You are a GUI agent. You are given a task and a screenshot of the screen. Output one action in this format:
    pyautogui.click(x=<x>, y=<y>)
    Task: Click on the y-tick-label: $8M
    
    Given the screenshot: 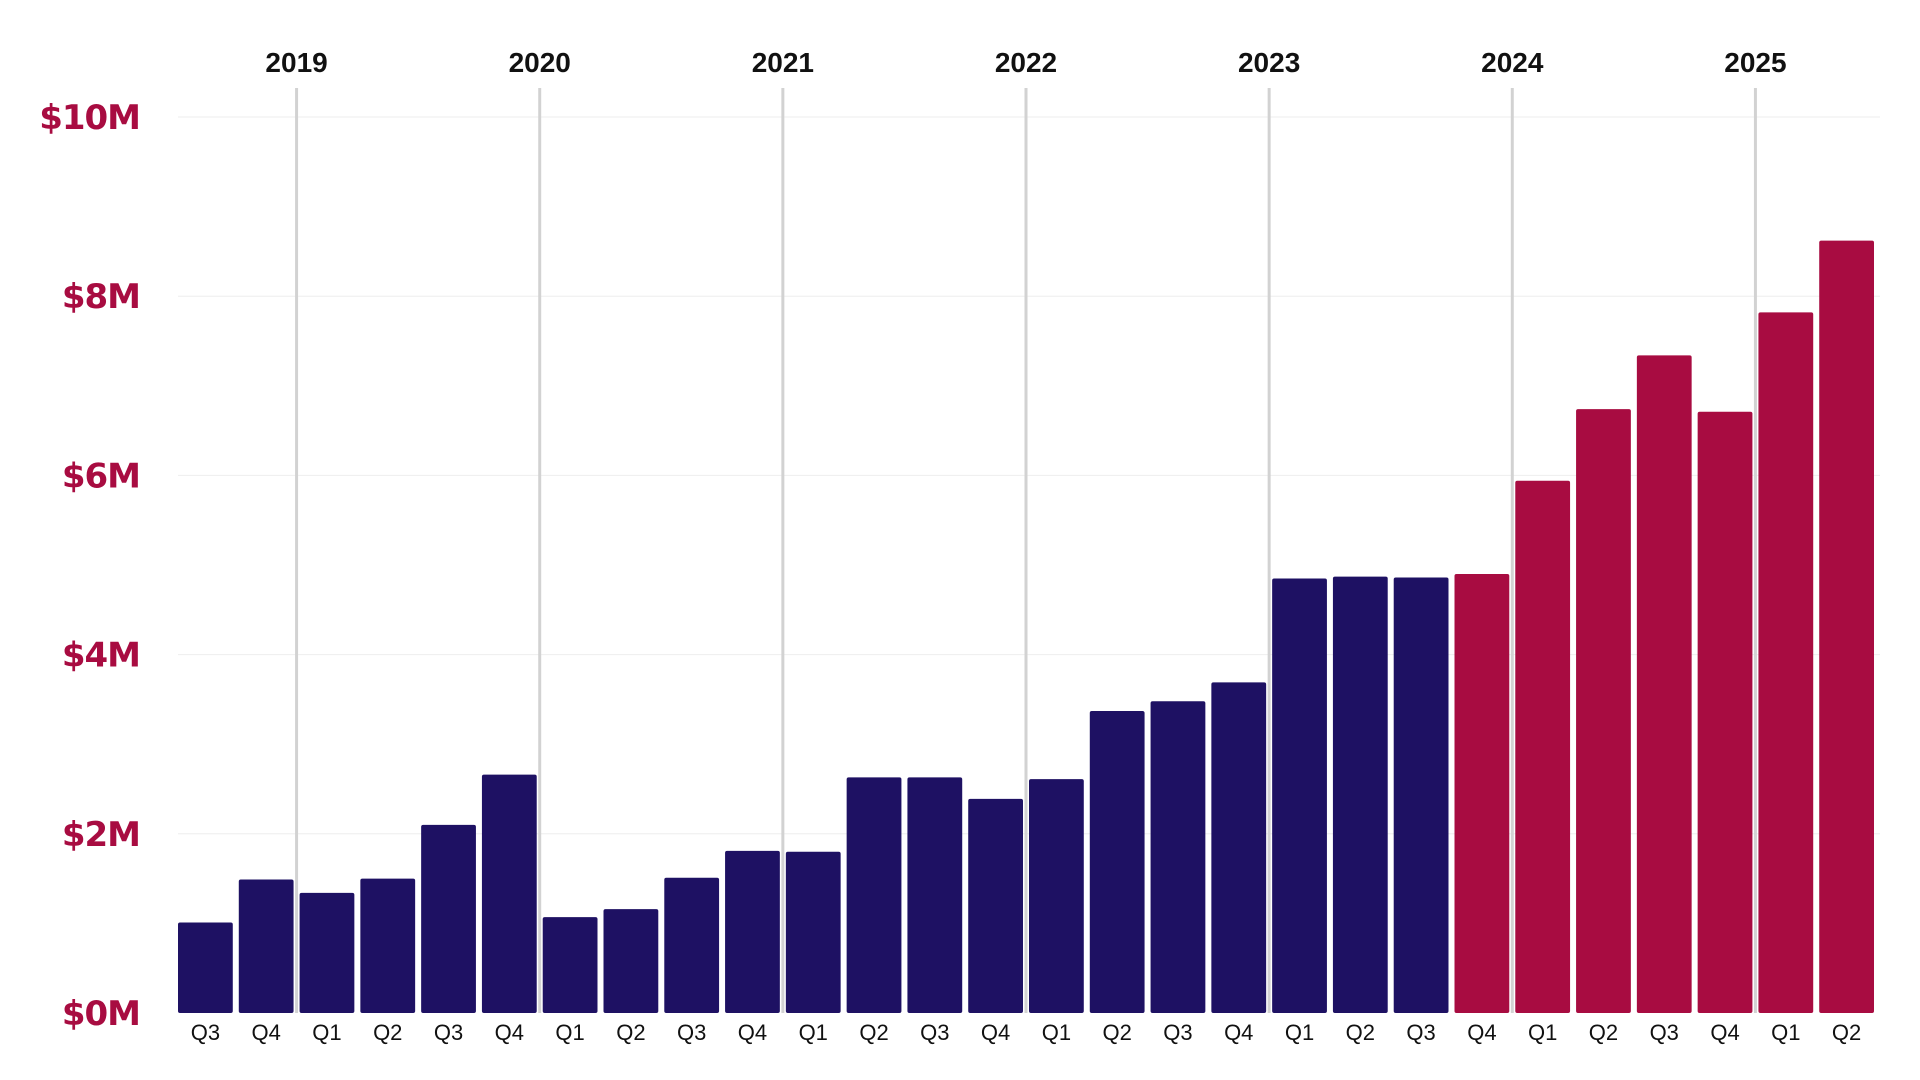 What is the action you would take?
    pyautogui.click(x=101, y=297)
    